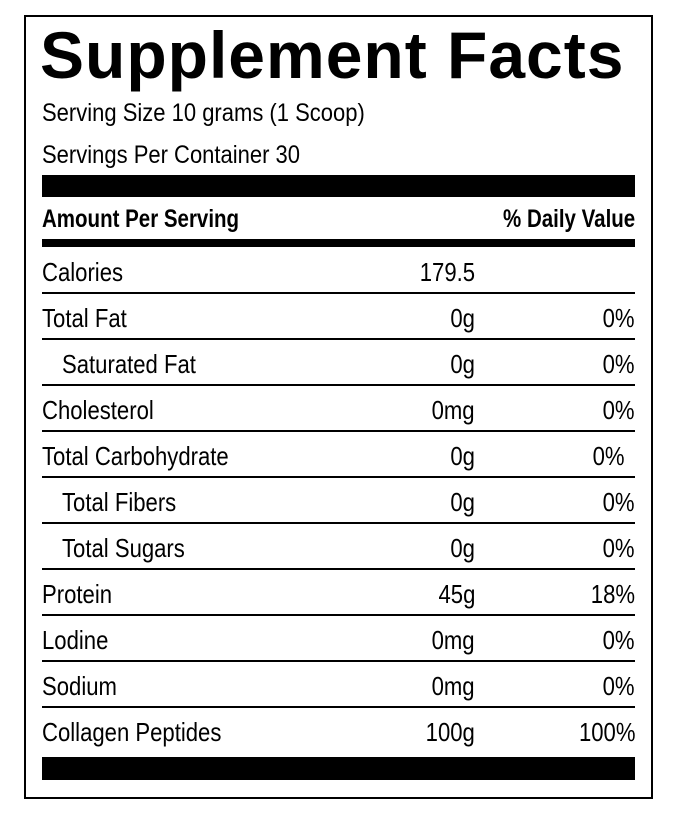  I want to click on amount: 179.5, so click(447, 272).